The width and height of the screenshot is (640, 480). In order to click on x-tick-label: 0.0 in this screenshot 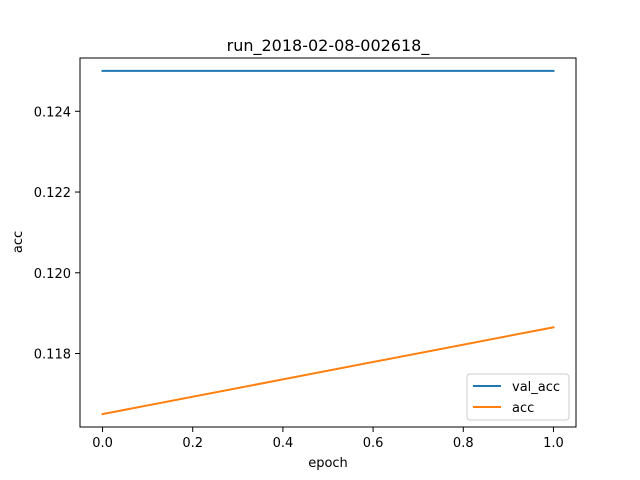, I will do `click(102, 443)`.